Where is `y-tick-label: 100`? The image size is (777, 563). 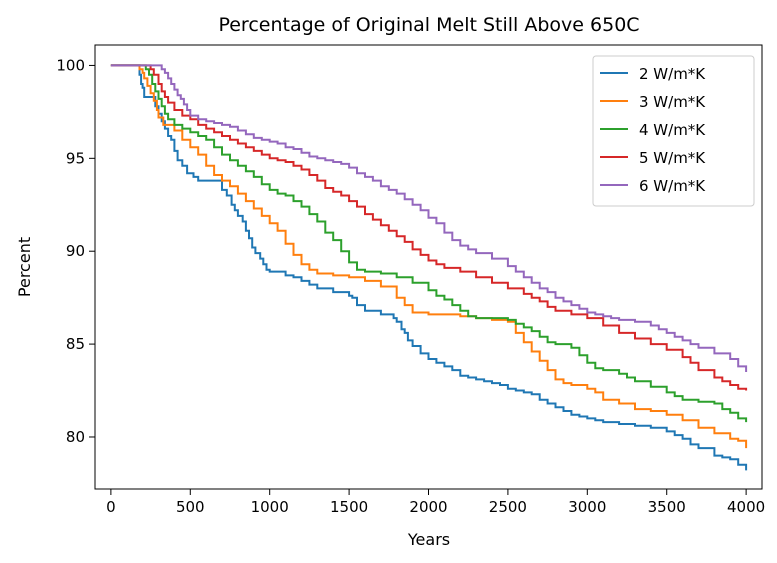 y-tick-label: 100 is located at coordinates (70, 65).